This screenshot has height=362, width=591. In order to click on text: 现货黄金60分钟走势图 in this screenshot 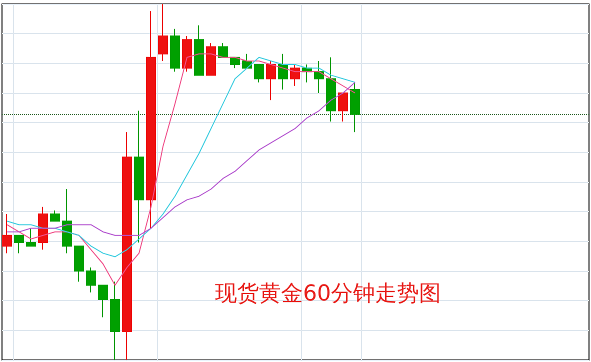, I will do `click(328, 294)`.